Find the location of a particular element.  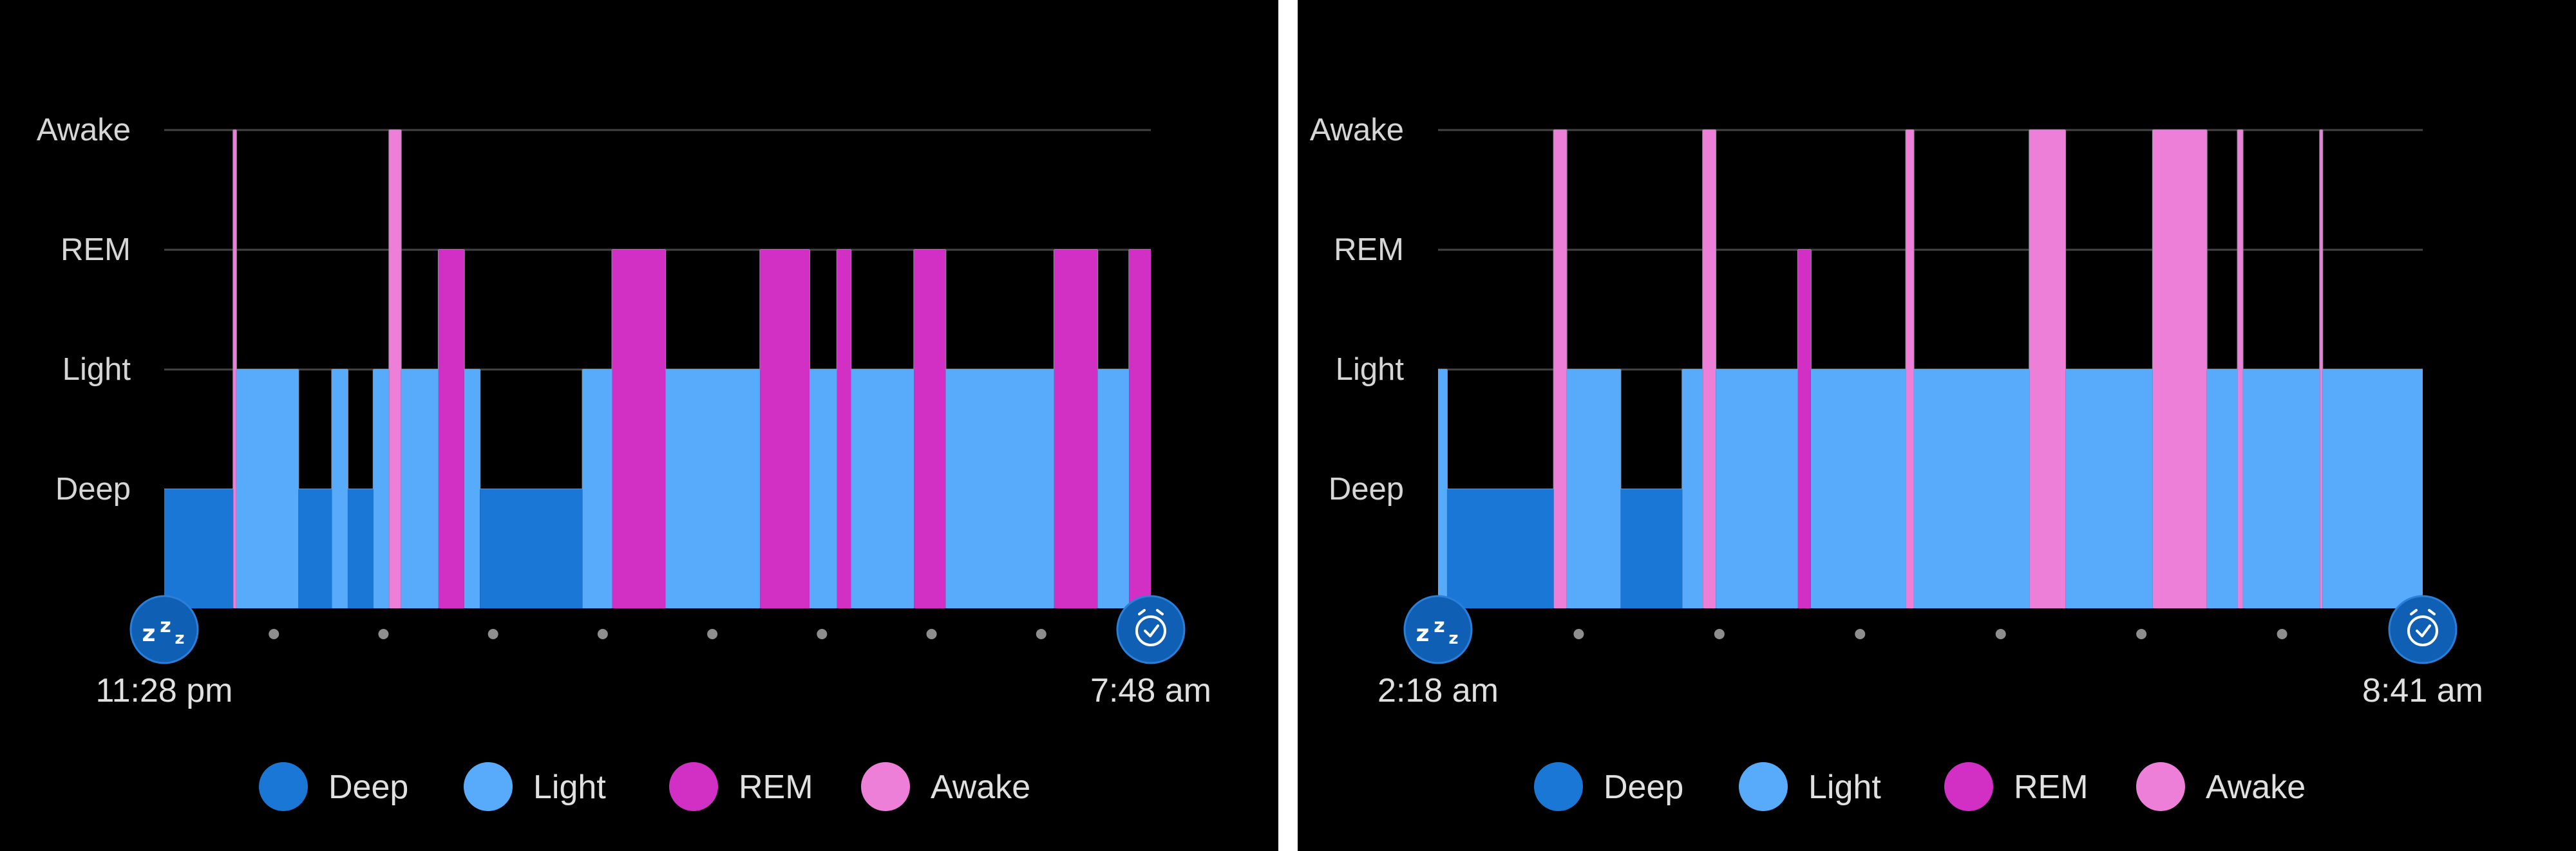

start-time-label: 11:28 pm is located at coordinates (164, 690).